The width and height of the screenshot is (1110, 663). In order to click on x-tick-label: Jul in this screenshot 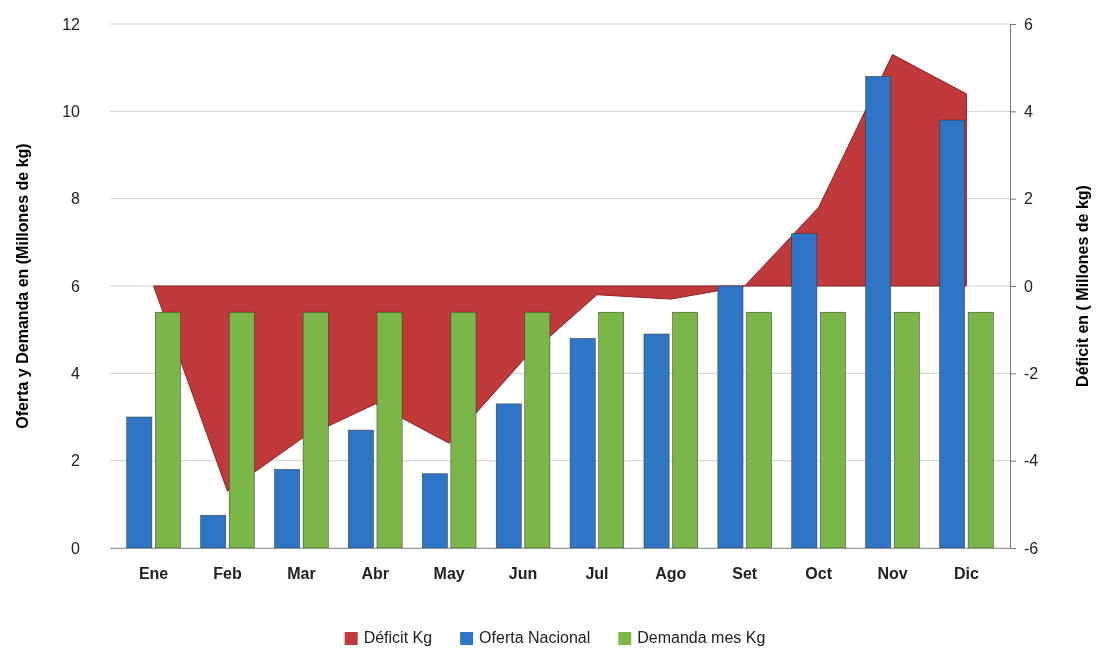, I will do `click(597, 574)`.